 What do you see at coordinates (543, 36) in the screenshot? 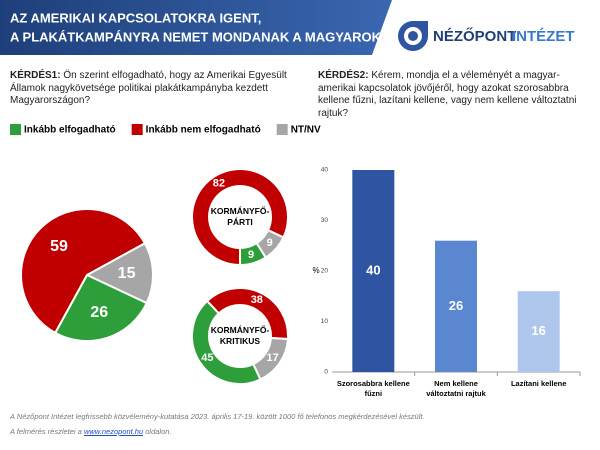
I see `logo-text: INTÉZET` at bounding box center [543, 36].